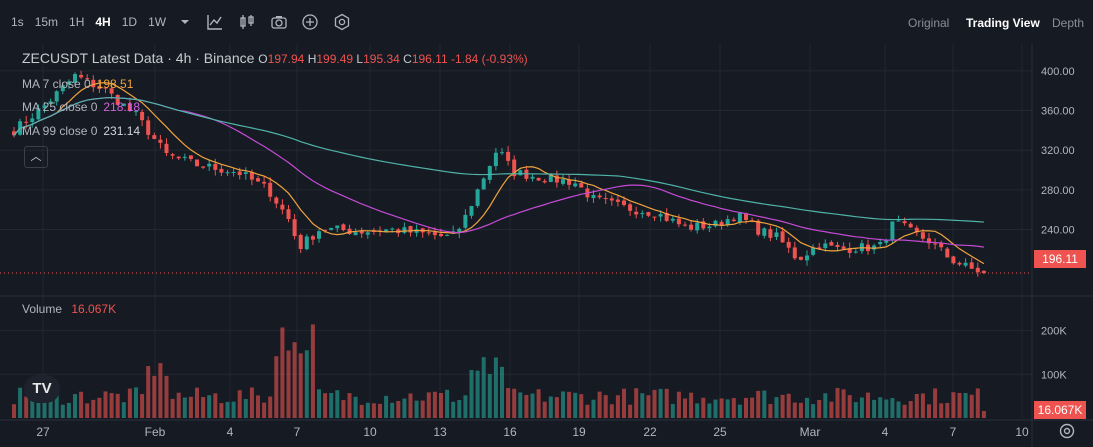 The width and height of the screenshot is (1093, 447). What do you see at coordinates (929, 23) in the screenshot?
I see `tab-original: Original` at bounding box center [929, 23].